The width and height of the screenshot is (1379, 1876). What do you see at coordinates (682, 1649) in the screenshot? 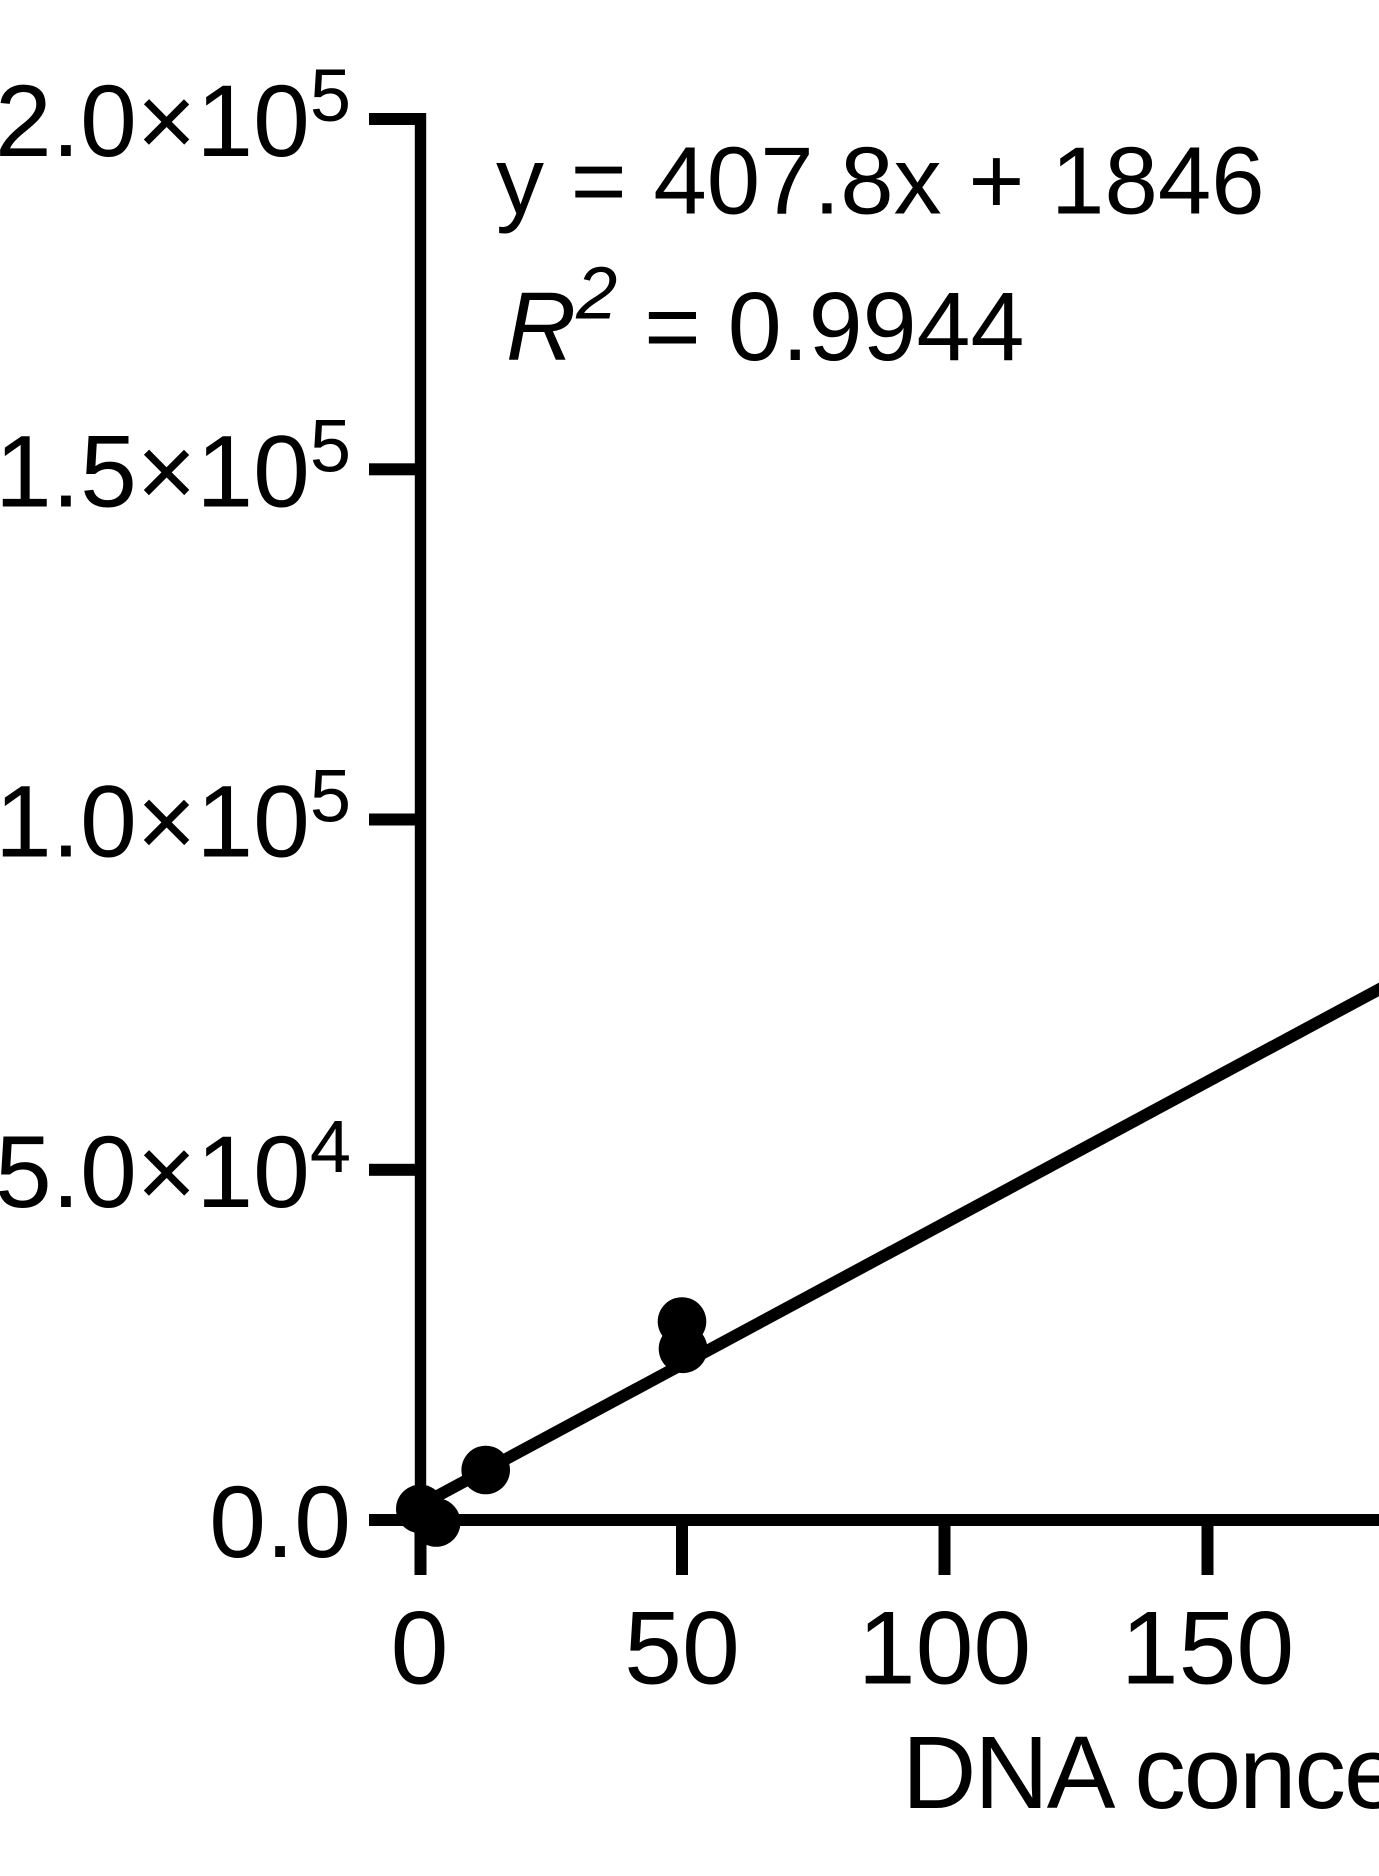
I see `svg-text: 50` at bounding box center [682, 1649].